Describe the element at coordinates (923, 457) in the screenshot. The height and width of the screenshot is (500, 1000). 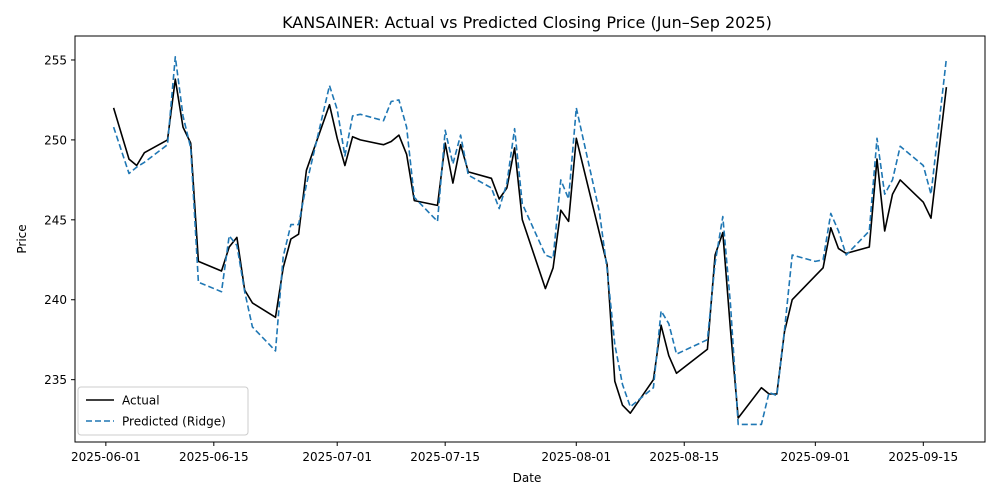
I see `x-tick-label: 2025-09-15` at that location.